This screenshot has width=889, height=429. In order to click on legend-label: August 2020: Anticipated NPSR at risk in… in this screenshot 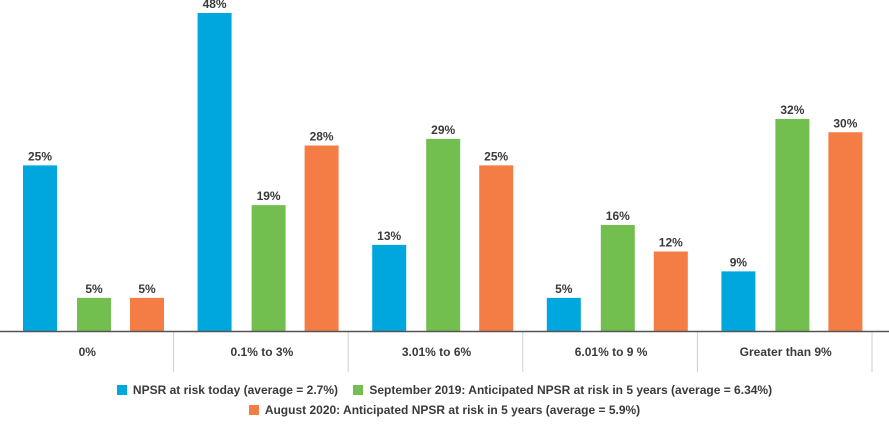, I will do `click(452, 410)`.